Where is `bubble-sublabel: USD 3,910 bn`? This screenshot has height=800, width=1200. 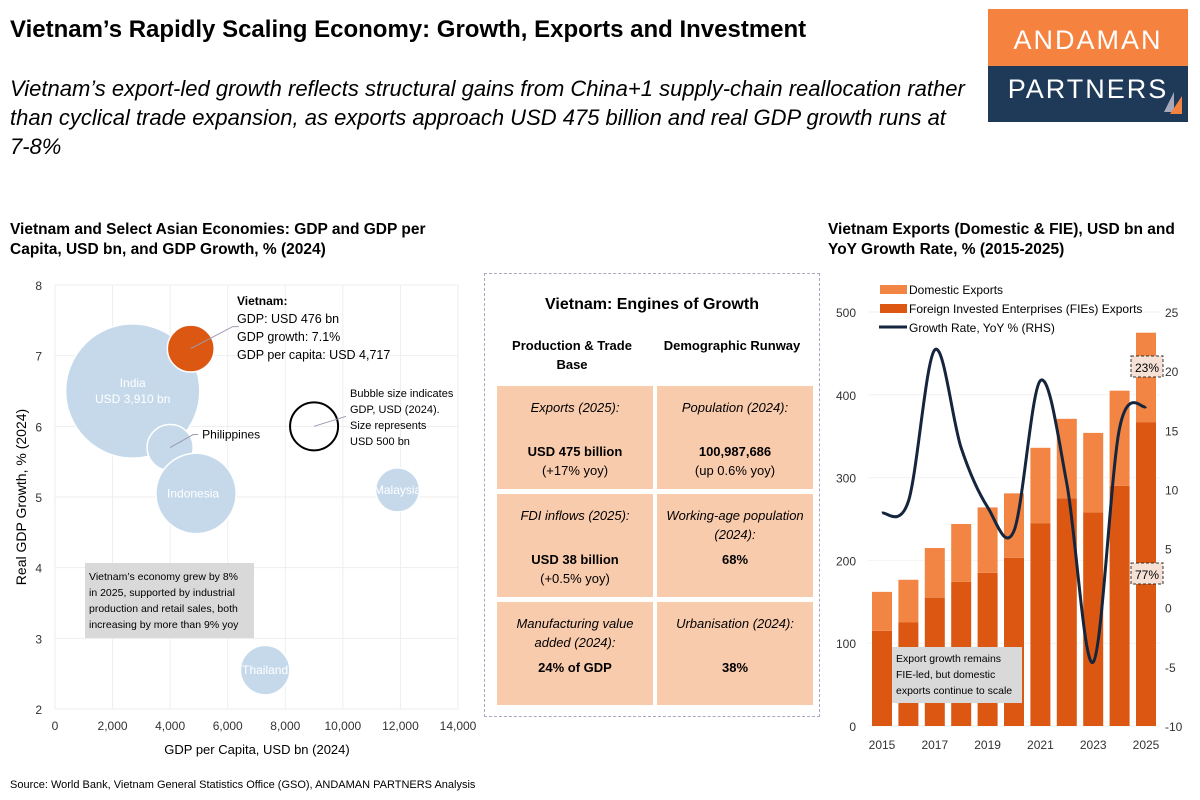 bubble-sublabel: USD 3,910 bn is located at coordinates (132, 399).